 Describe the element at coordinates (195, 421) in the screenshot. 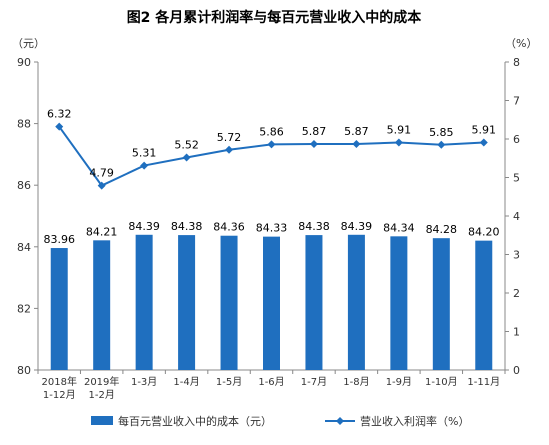

I see `legend-bar-label: 每百元营业收入中的成本（元）` at that location.